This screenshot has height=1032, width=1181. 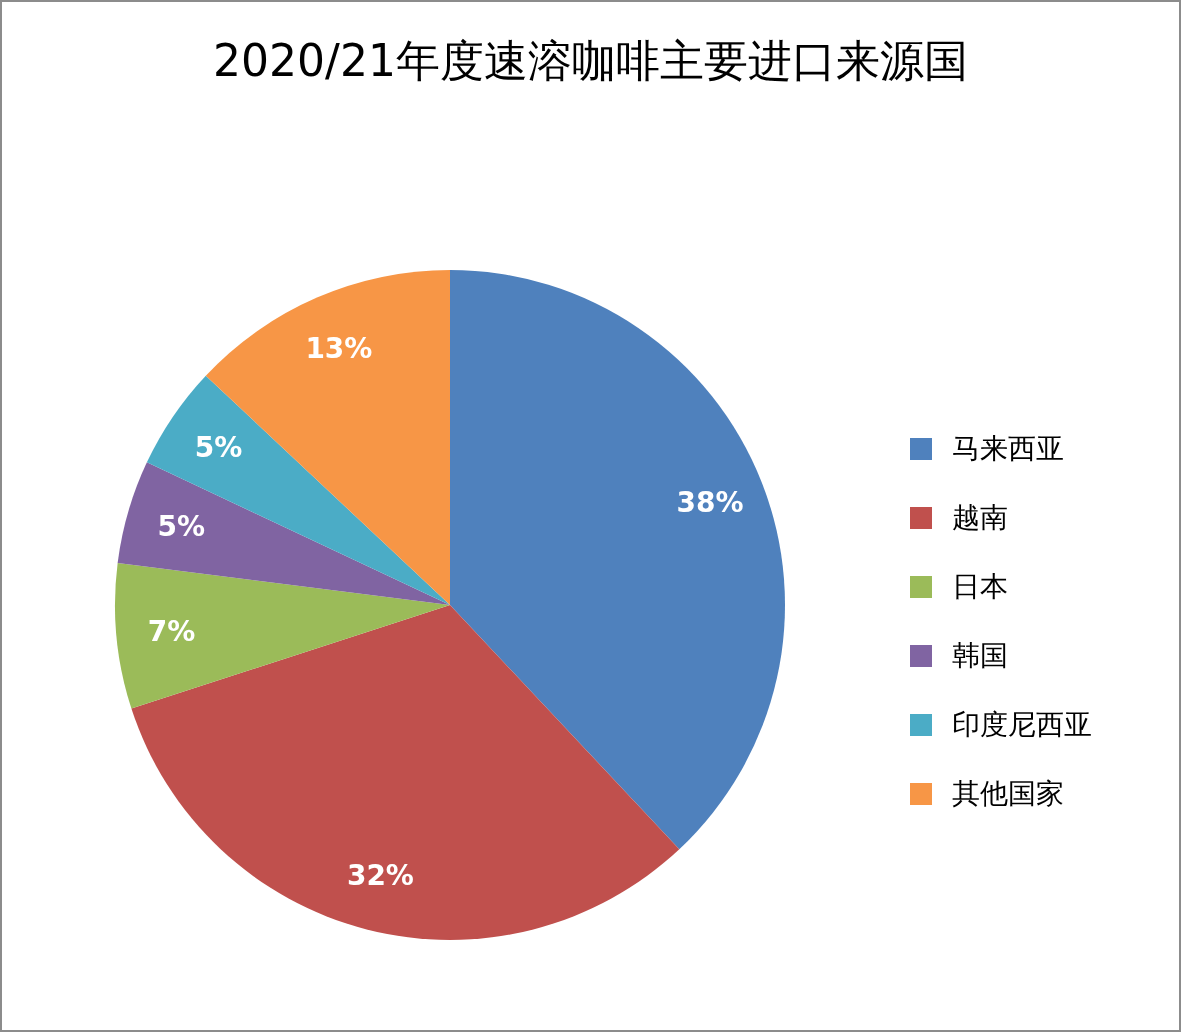 I want to click on legend-label: 印度尼西亚, so click(x=1022, y=724).